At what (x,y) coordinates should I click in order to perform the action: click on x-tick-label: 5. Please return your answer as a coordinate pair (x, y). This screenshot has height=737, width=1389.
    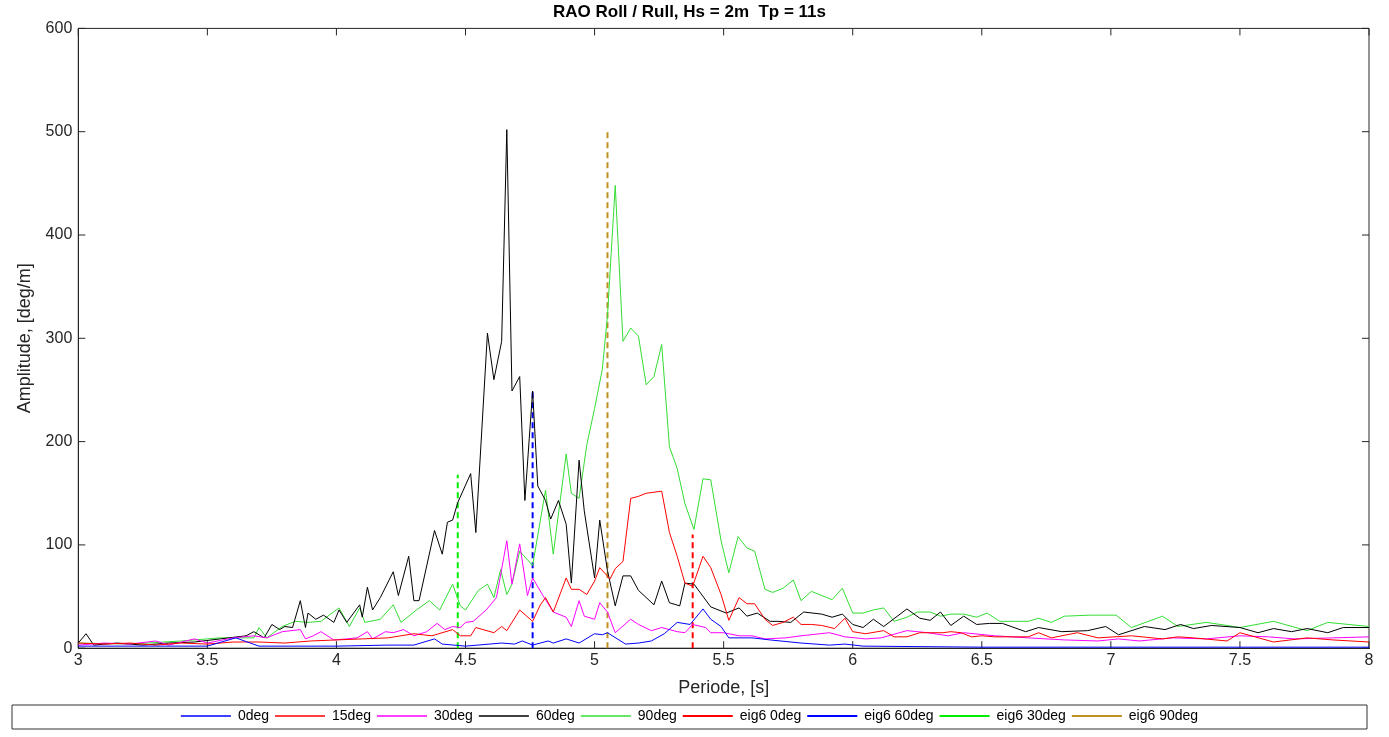
    Looking at the image, I should click on (595, 660).